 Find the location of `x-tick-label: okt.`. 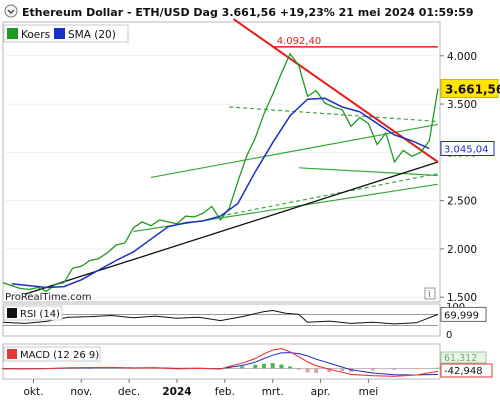

x-tick-label: okt. is located at coordinates (33, 392).